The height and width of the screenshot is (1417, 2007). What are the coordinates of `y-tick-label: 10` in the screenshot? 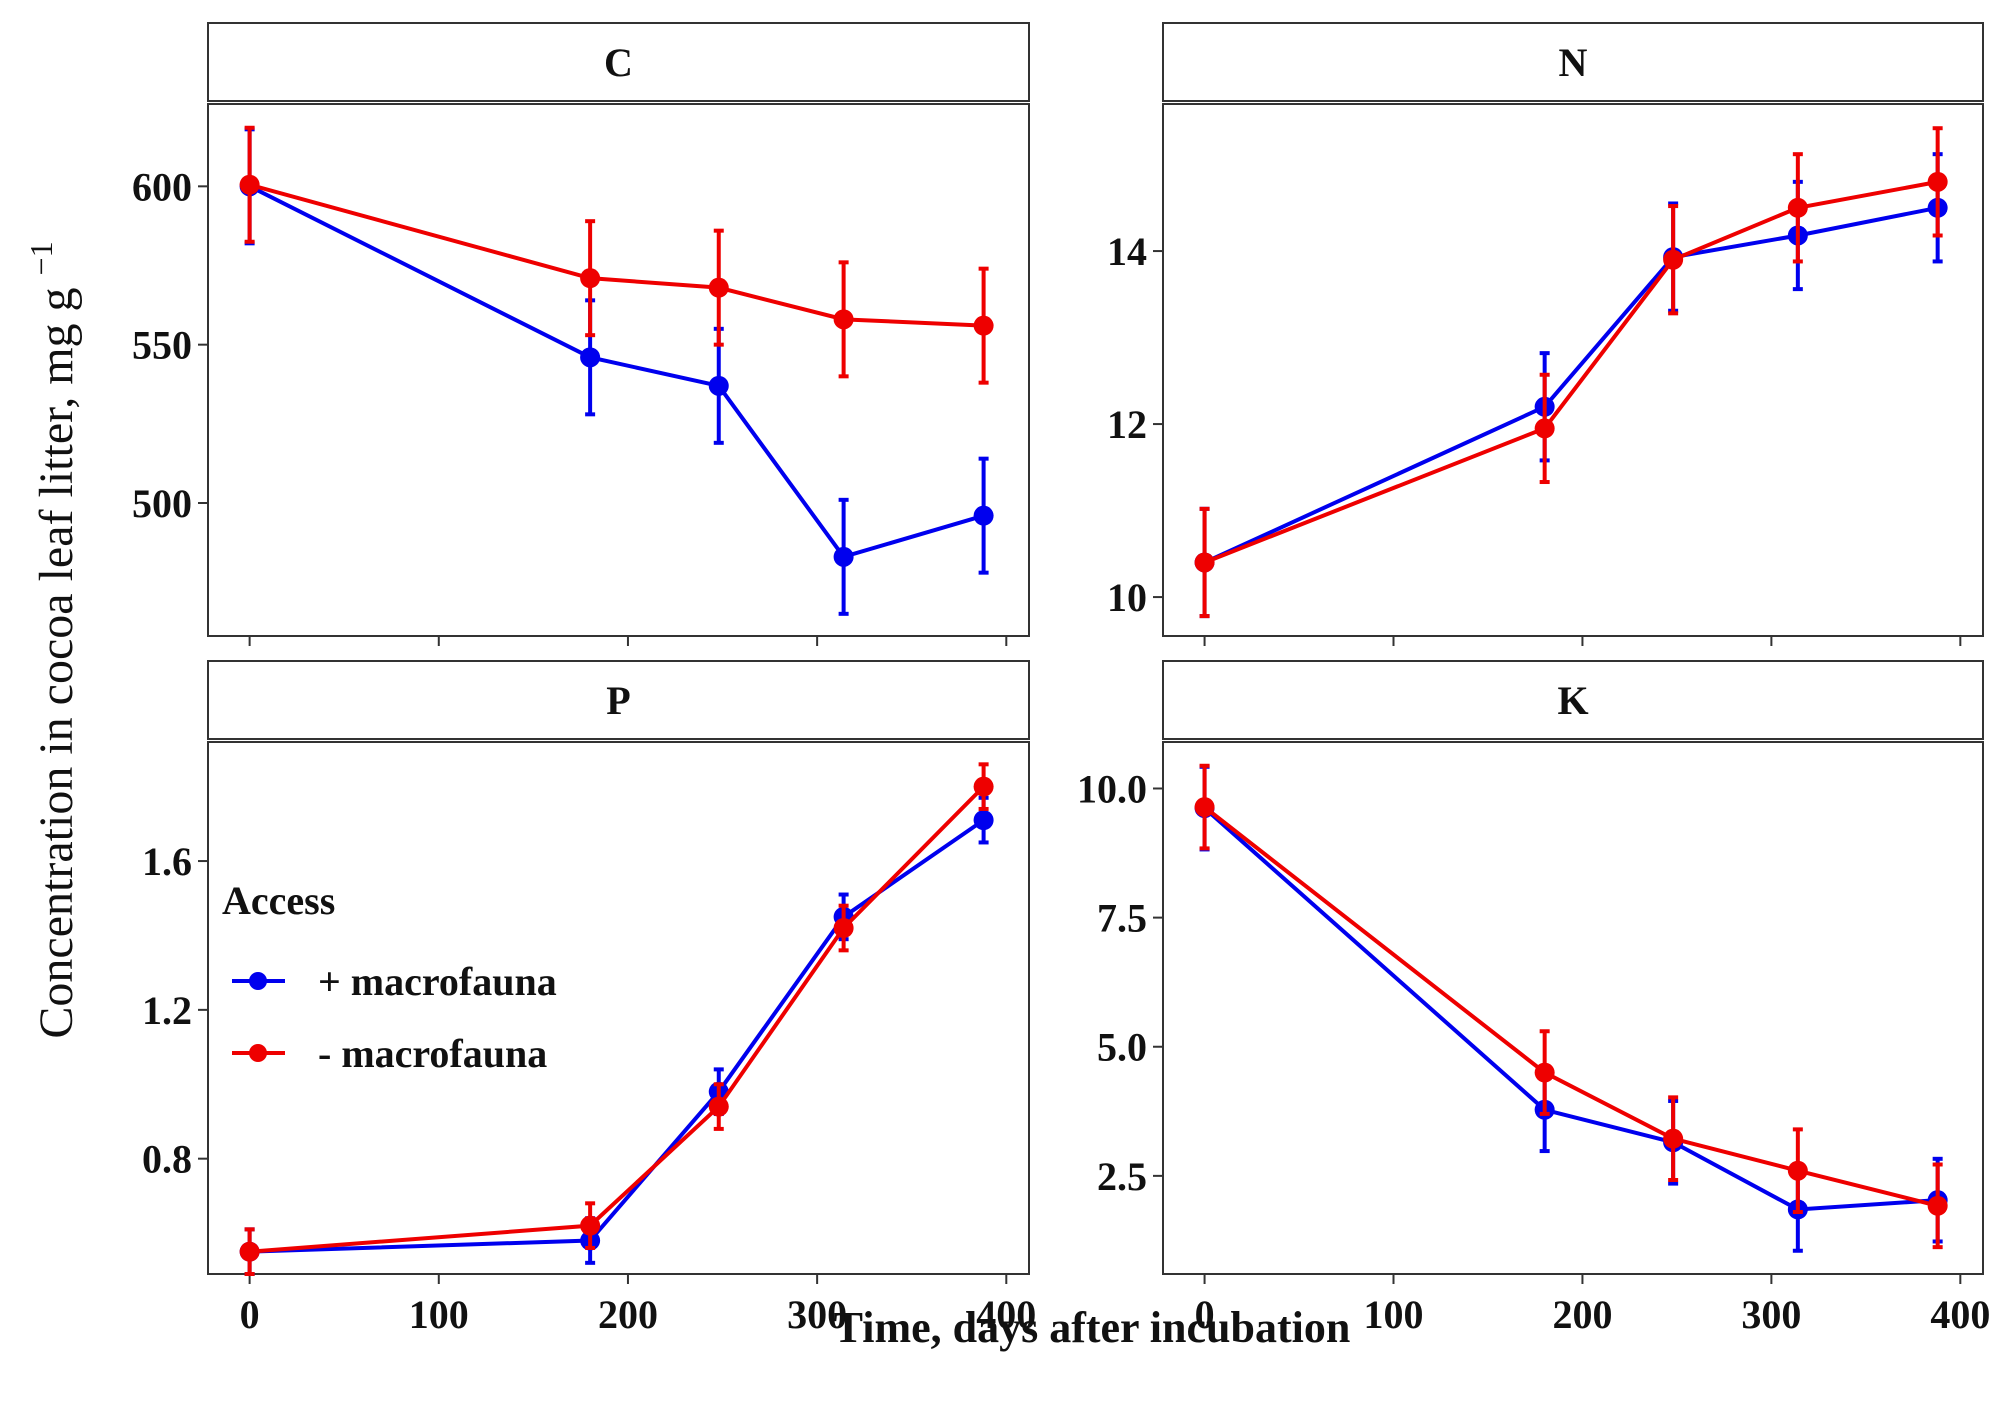 It's located at (1127, 597).